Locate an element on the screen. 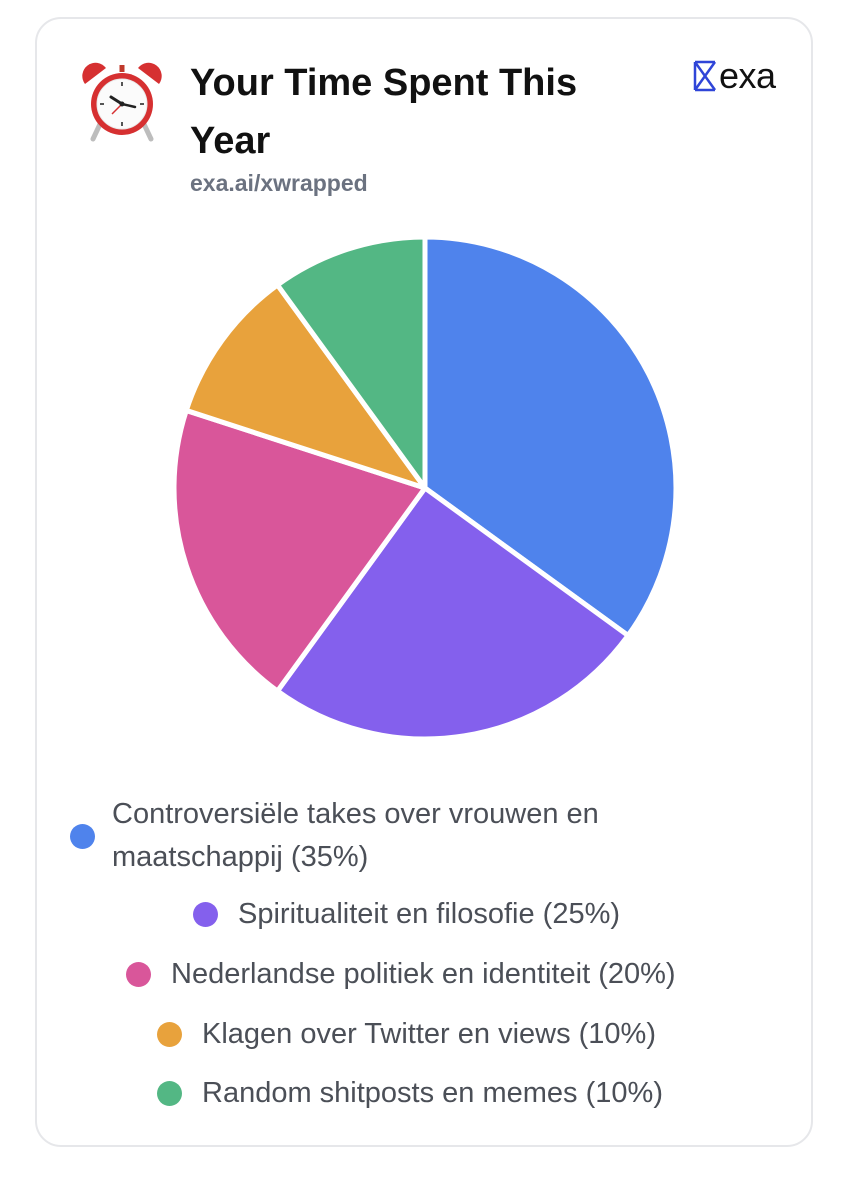 This screenshot has height=1200, width=850. subtitle-link: exa.ai/xwrapped is located at coordinates (279, 183).